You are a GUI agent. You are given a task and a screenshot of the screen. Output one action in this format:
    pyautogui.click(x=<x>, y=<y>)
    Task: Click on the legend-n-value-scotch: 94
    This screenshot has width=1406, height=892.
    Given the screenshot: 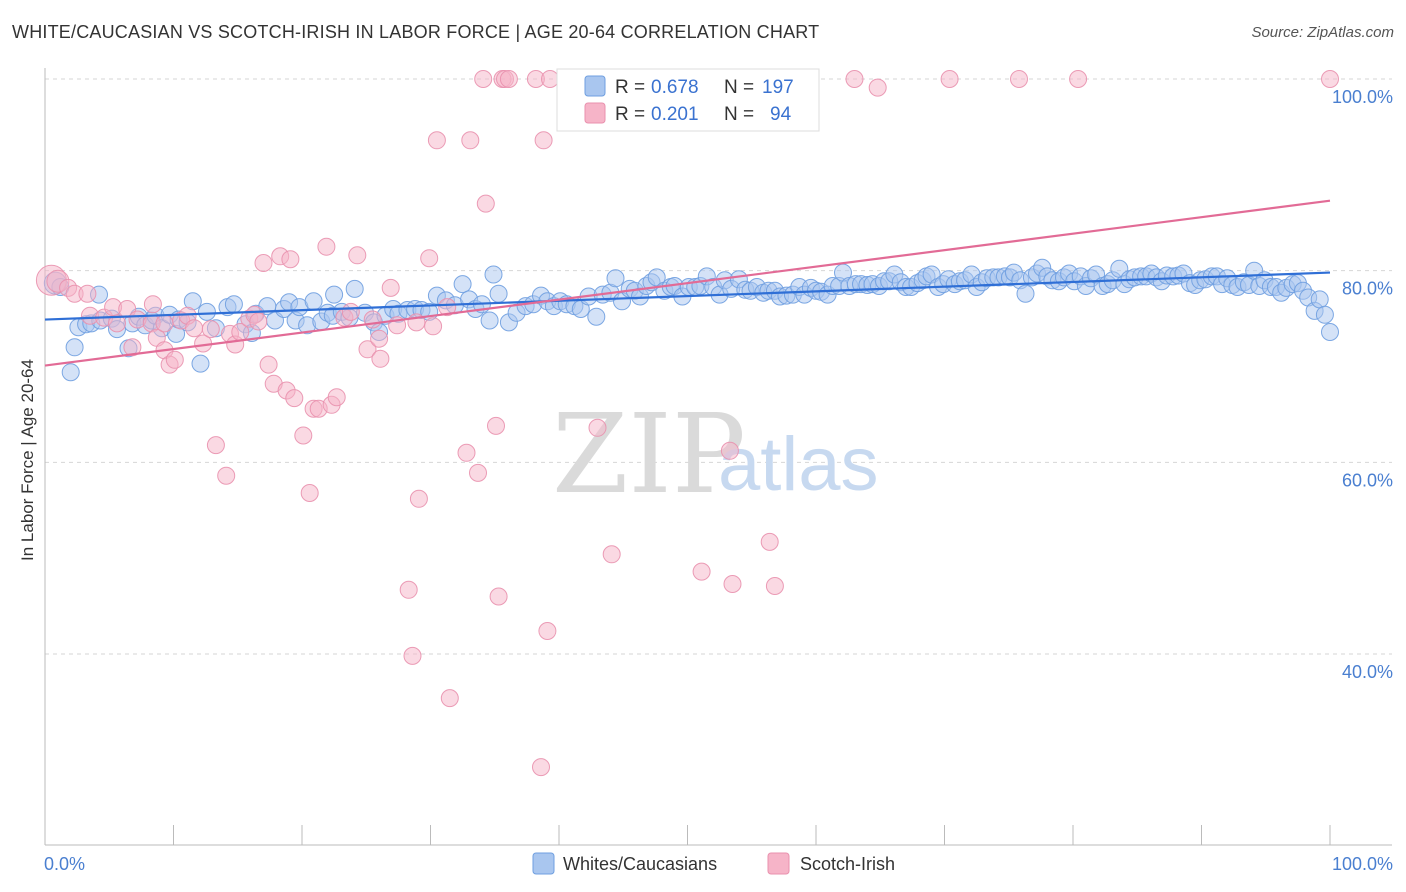 What is the action you would take?
    pyautogui.click(x=781, y=114)
    